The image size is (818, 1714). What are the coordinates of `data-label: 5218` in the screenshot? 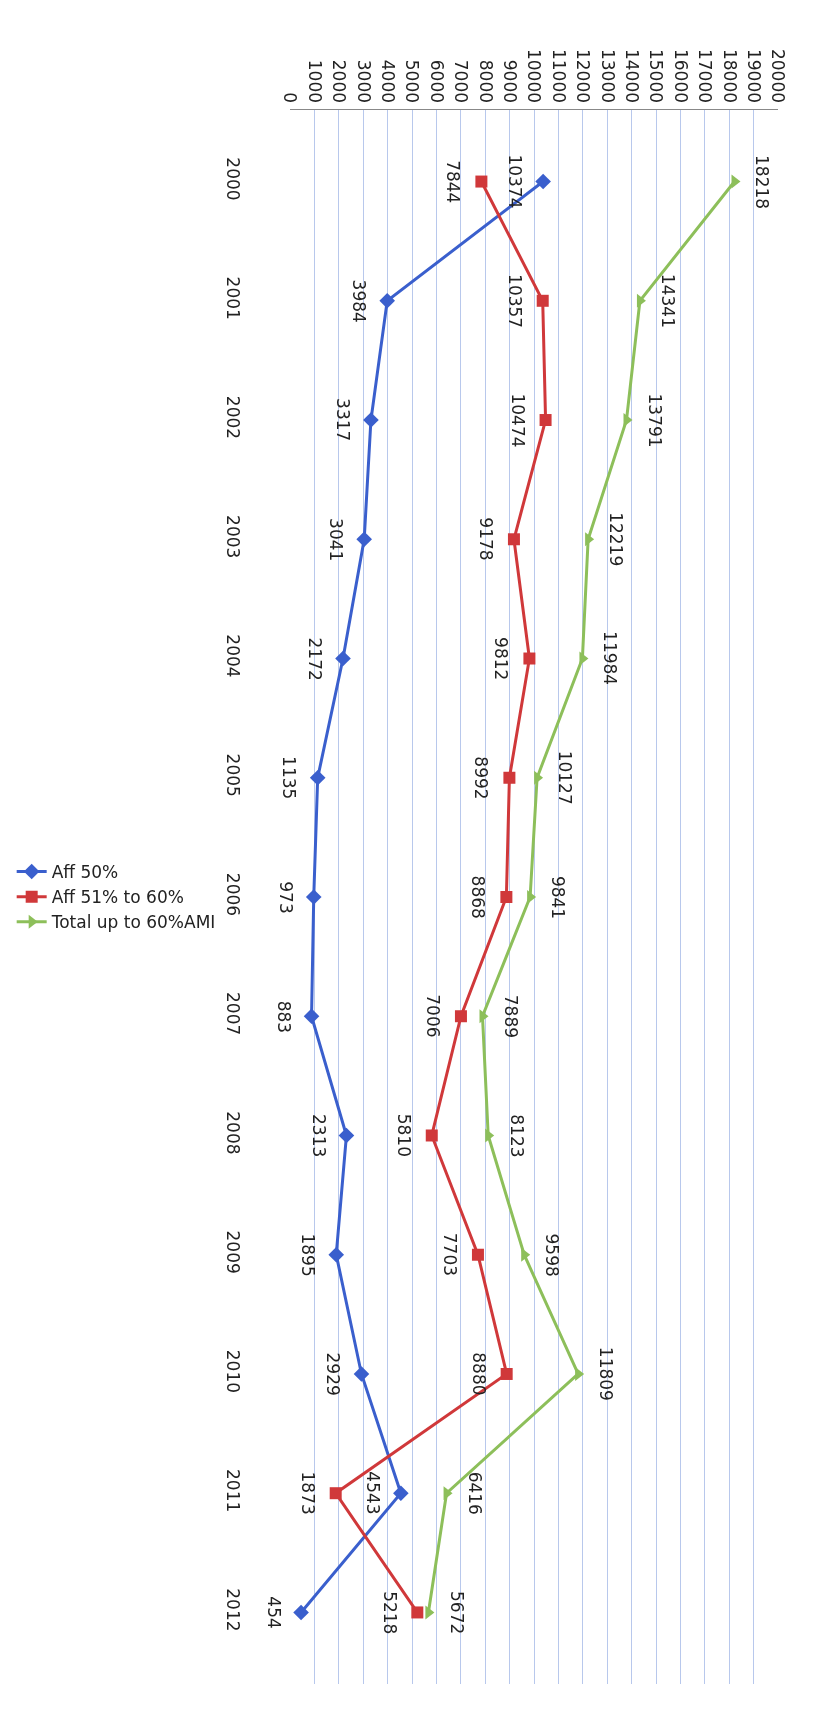 It's located at (389, 1613).